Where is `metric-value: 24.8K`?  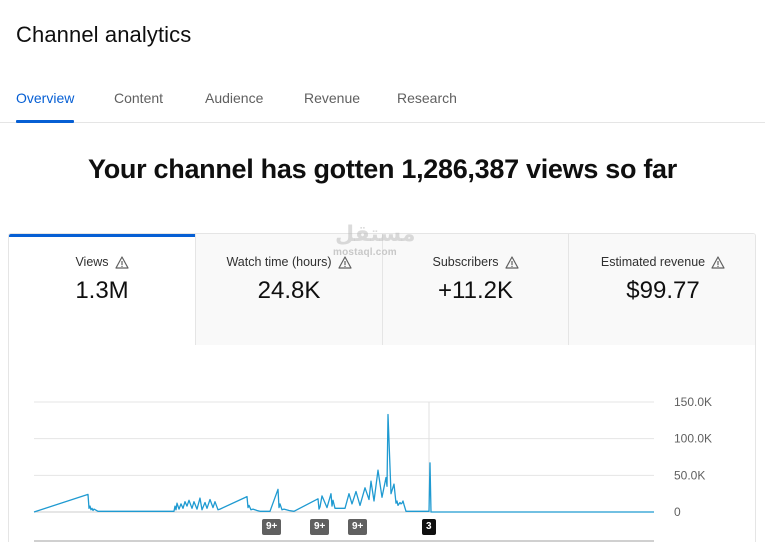
metric-value: 24.8K is located at coordinates (289, 290).